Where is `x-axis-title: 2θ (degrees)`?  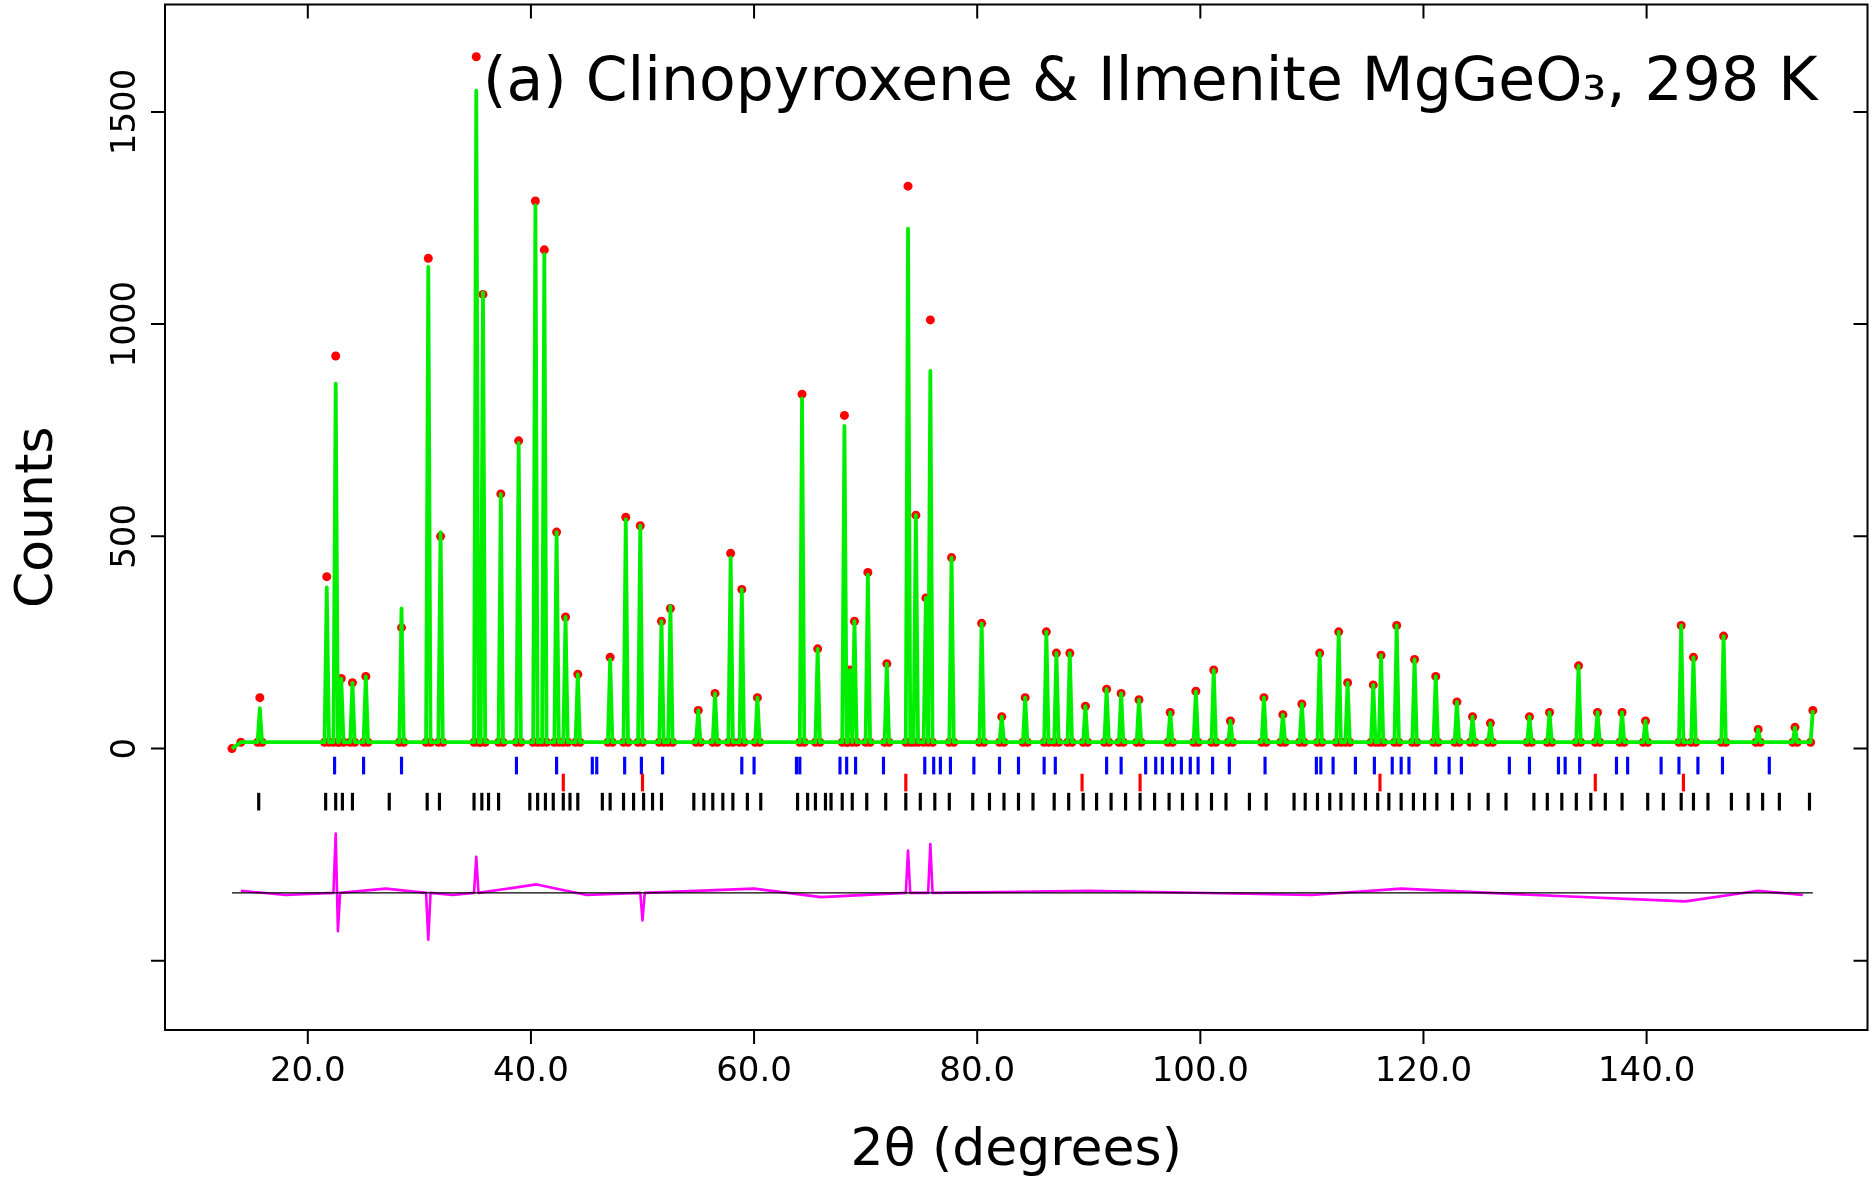
x-axis-title: 2θ (degrees) is located at coordinates (1016, 1147).